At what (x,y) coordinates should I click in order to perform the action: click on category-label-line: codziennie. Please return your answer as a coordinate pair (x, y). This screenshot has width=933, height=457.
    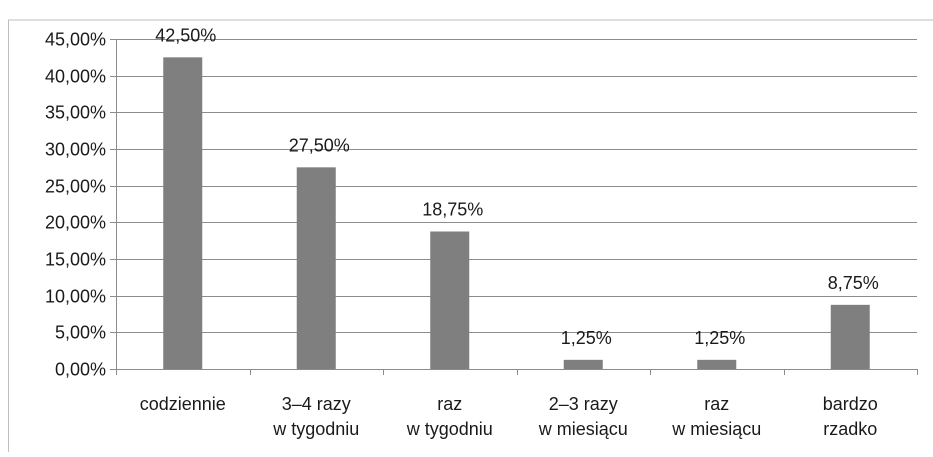
    Looking at the image, I should click on (183, 404).